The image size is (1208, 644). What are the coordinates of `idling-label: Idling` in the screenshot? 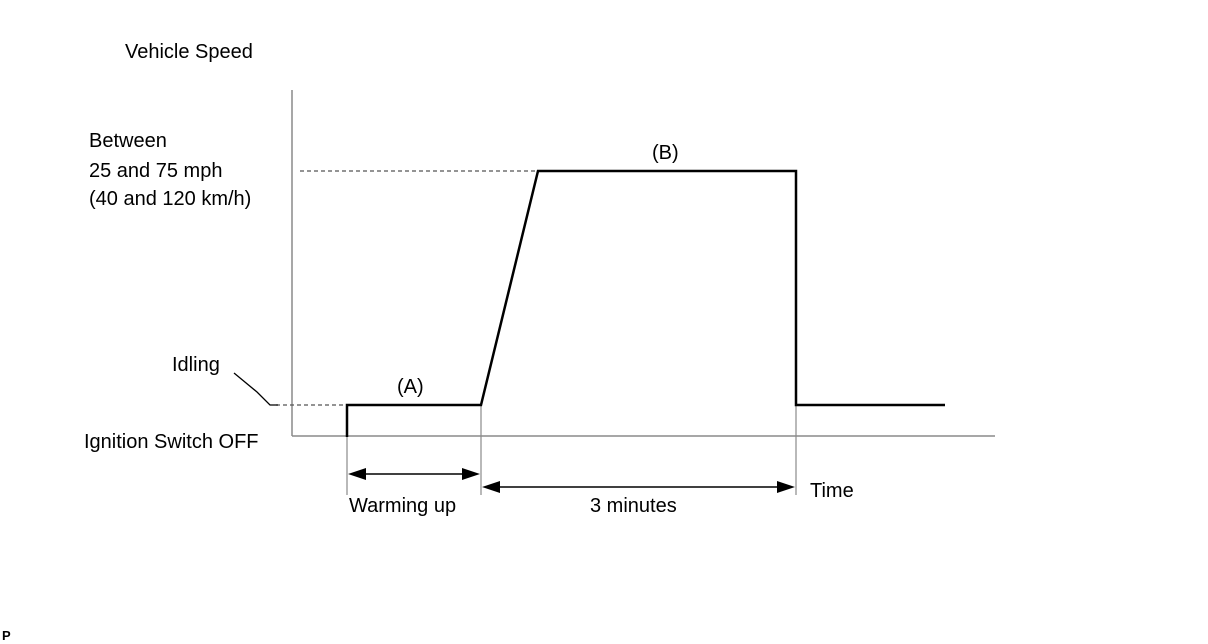 It's located at (196, 365).